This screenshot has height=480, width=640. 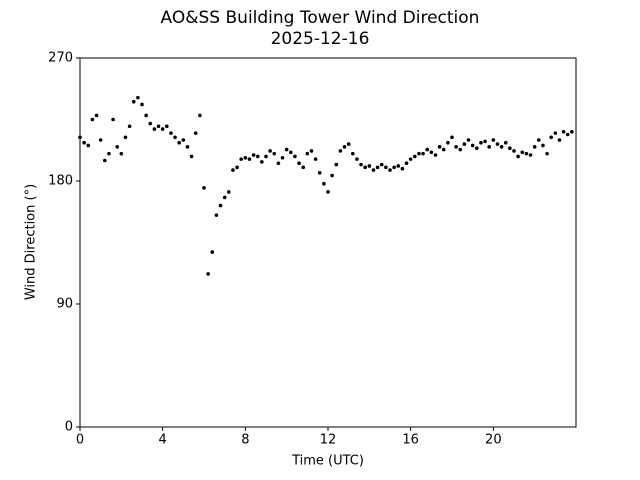 I want to click on y-tick-label: 270, so click(x=60, y=58).